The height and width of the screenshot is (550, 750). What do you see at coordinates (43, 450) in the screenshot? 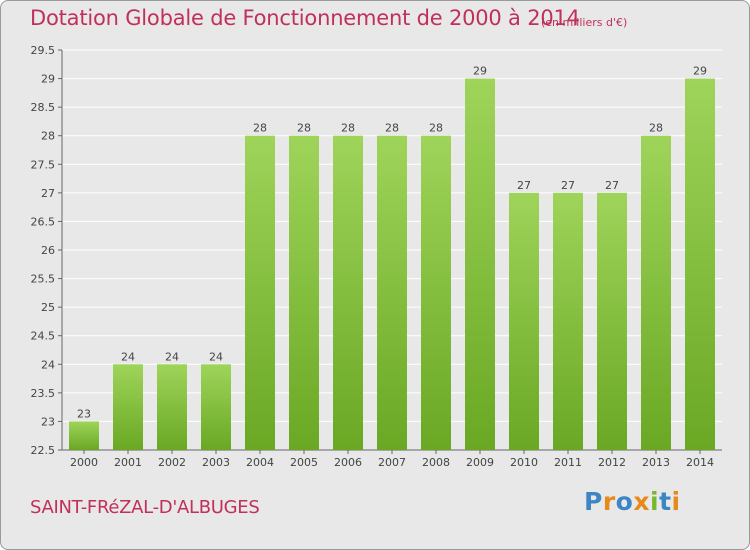
I see `y-tick-label: 22.5` at bounding box center [43, 450].